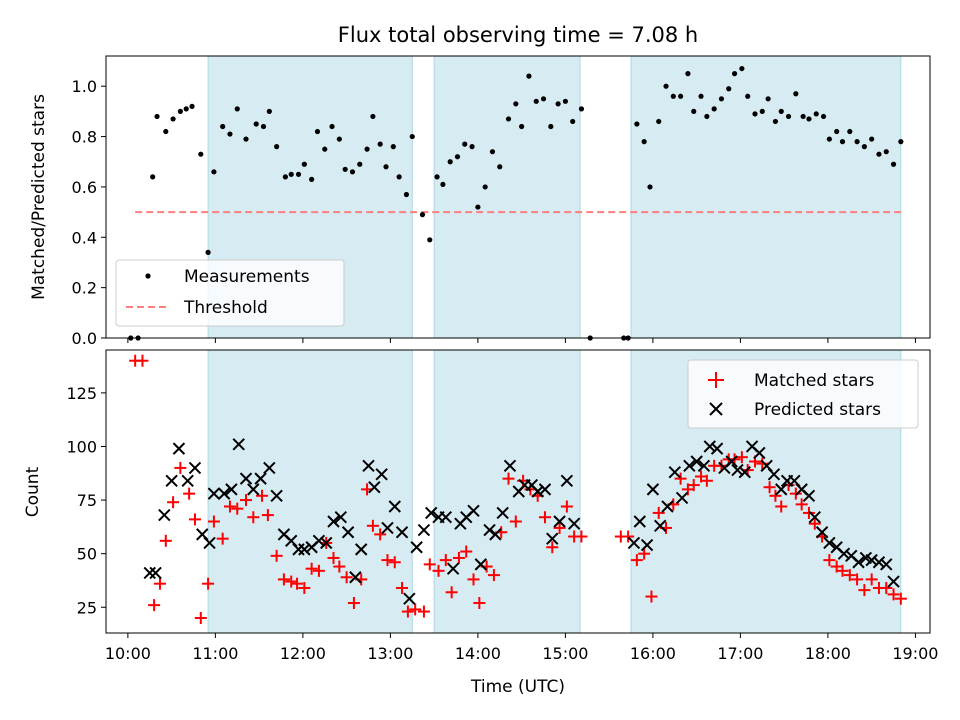  Describe the element at coordinates (517, 687) in the screenshot. I see `x-axis-label: Time (UTC)` at that location.